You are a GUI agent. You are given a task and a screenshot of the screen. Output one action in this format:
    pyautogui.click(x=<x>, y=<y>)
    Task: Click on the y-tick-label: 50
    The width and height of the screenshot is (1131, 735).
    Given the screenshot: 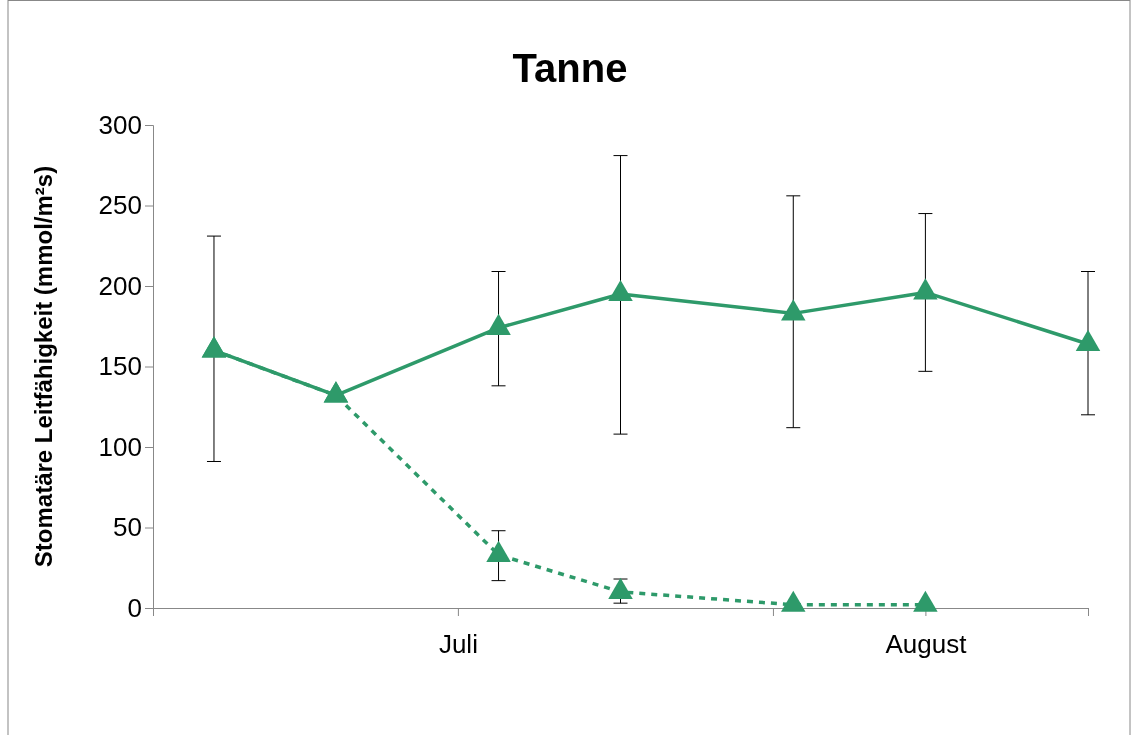 What is the action you would take?
    pyautogui.click(x=127, y=527)
    